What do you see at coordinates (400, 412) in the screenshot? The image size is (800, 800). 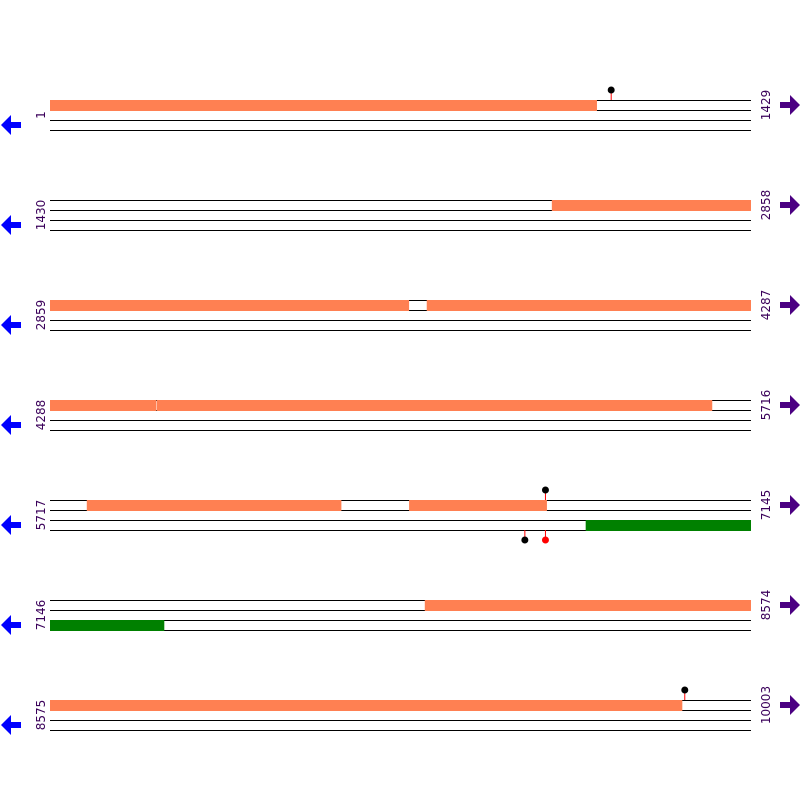 I see `sequence-row: 4288 5716` at bounding box center [400, 412].